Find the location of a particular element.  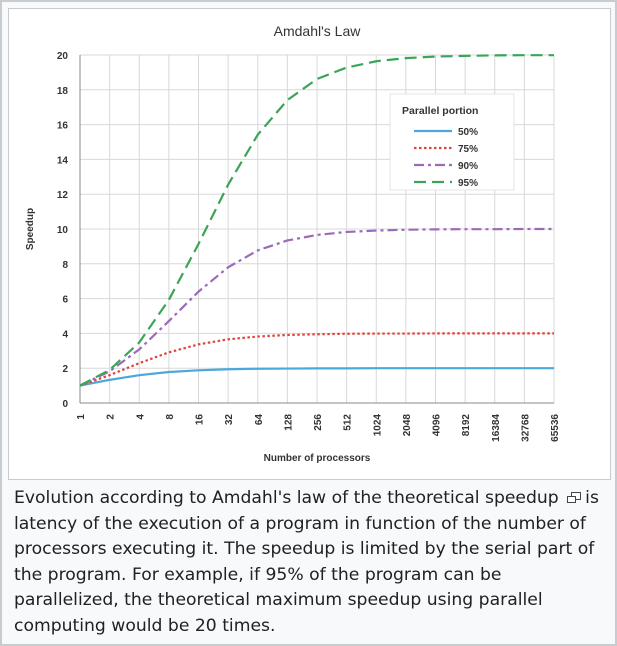

x-tick-label: 4 is located at coordinates (140, 417).